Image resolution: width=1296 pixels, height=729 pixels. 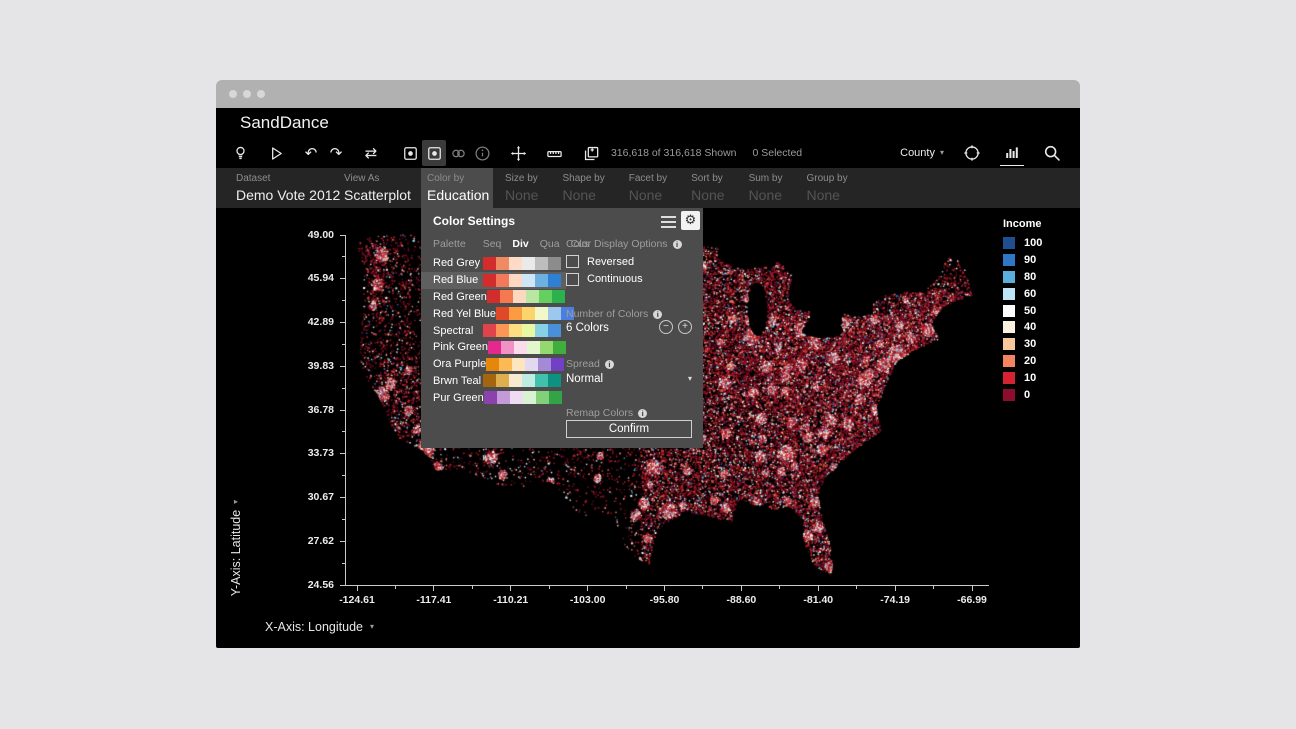 I want to click on palette-row-pink-green: Pink Green, so click(x=494, y=347).